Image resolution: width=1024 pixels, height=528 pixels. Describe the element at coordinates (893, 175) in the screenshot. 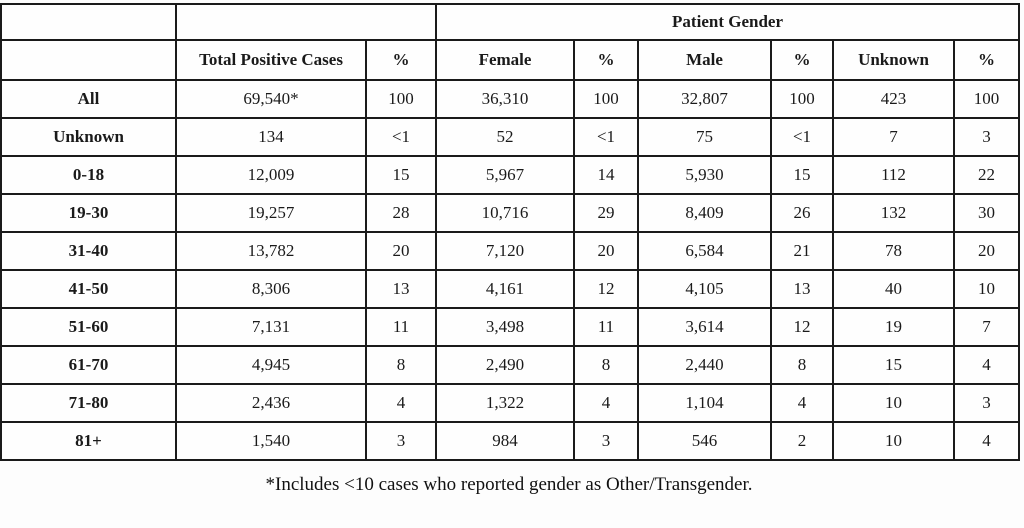

I see `cell-unknown: 112` at that location.